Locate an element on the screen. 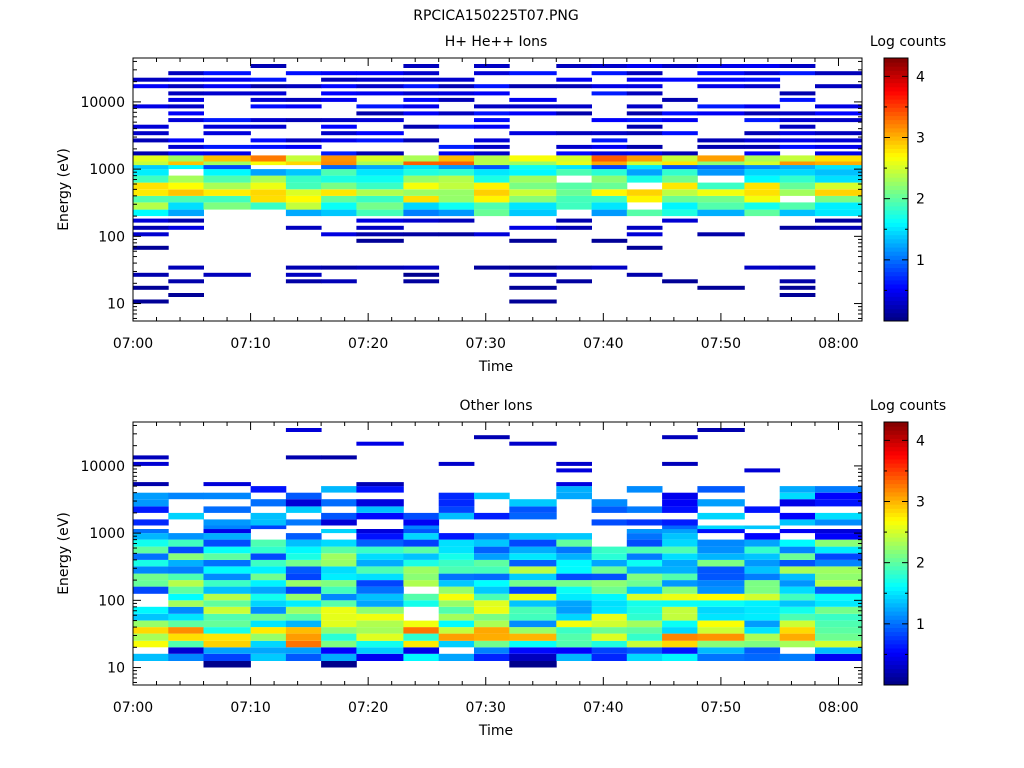  x-tick-label: 07:40 is located at coordinates (603, 344).